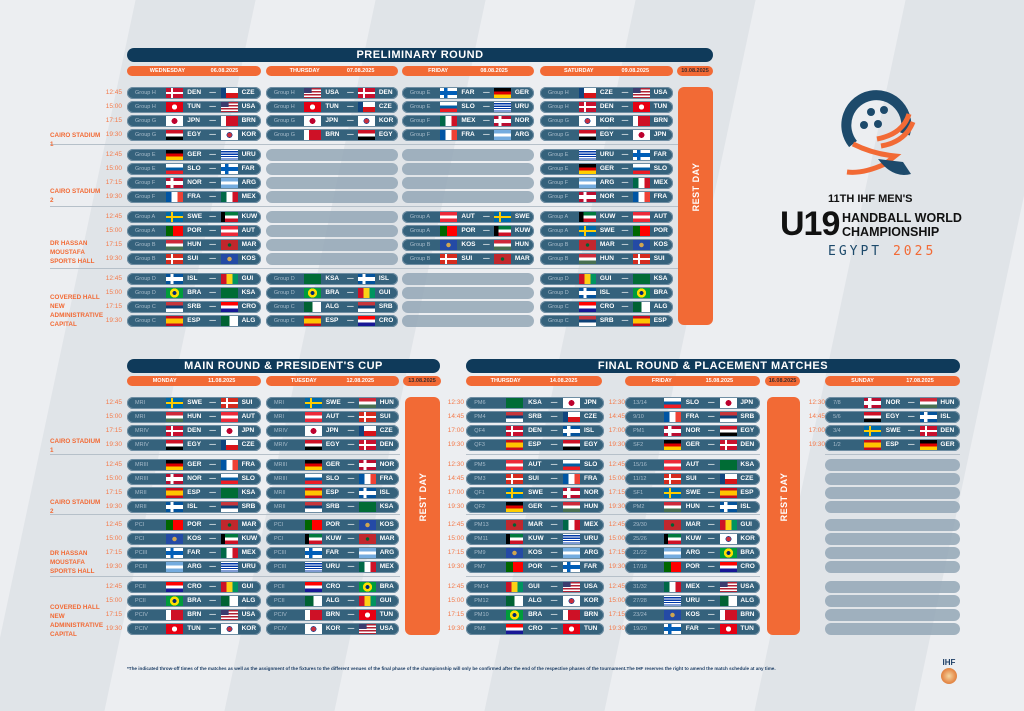  Describe the element at coordinates (468, 93) in the screenshot. I see `match-row: Group E FAR — GER` at that location.